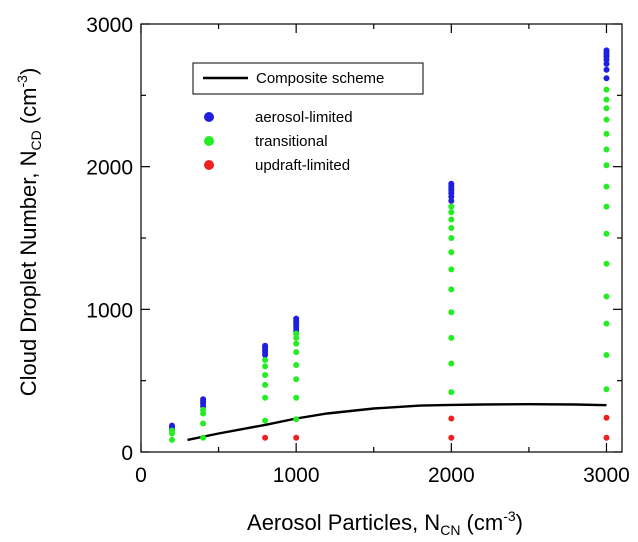 This screenshot has height=542, width=638. I want to click on x-axis-title: Aerosol Particles, NCN (cm-3), so click(385, 523).